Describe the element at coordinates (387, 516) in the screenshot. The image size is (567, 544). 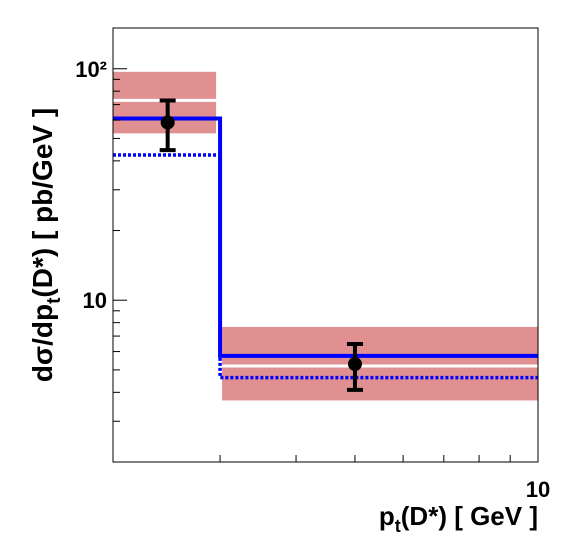
I see `x-label-part: p` at that location.